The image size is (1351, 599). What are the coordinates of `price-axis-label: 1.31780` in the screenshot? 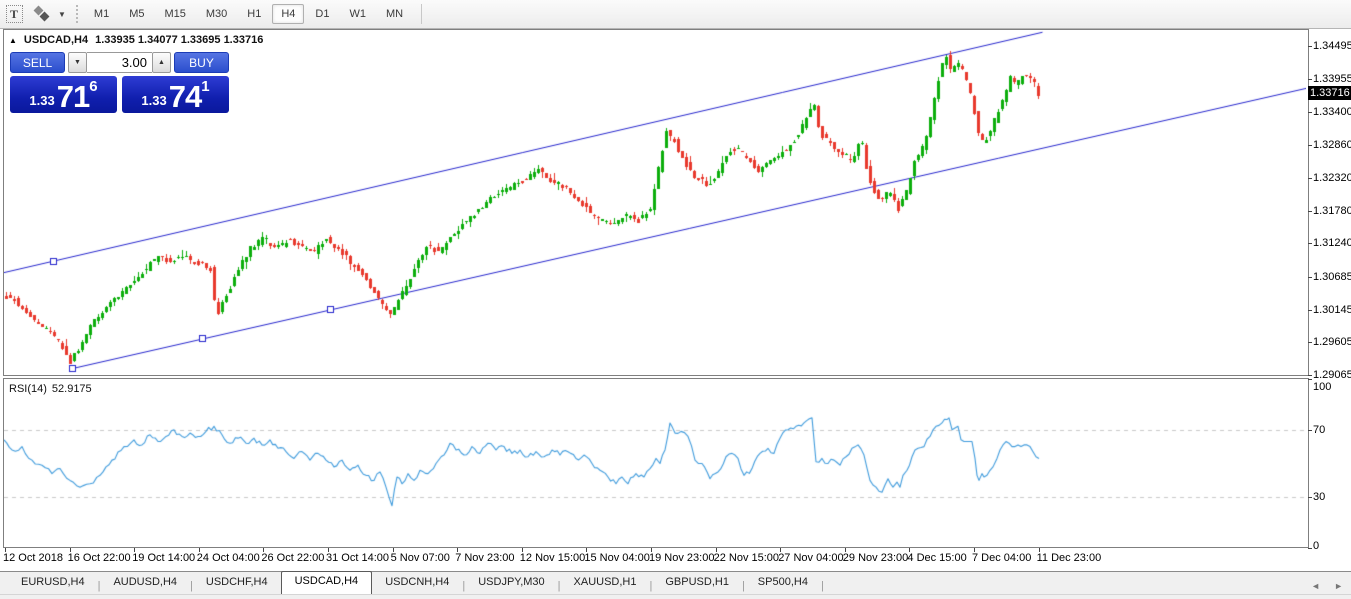 It's located at (1332, 210).